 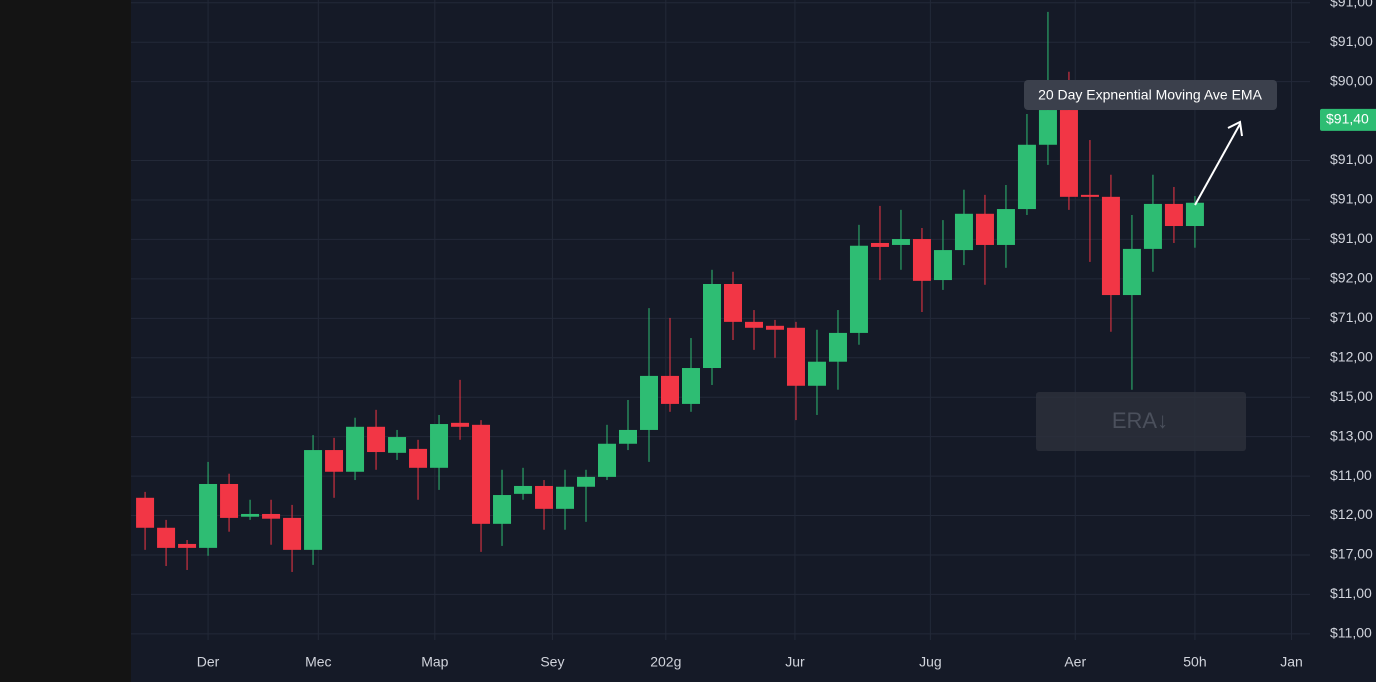 What do you see at coordinates (434, 662) in the screenshot?
I see `x-tick-label: Map` at bounding box center [434, 662].